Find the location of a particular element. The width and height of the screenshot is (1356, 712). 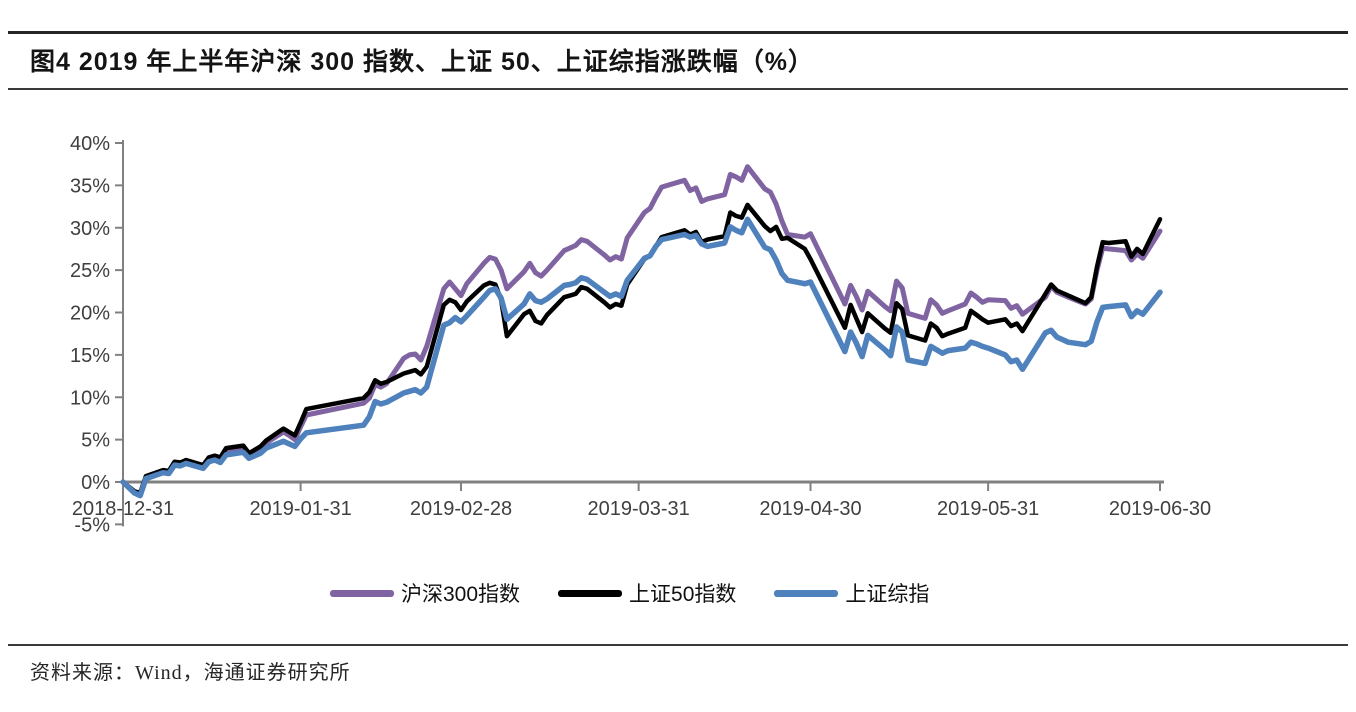

y-axis-label: 15% is located at coordinates (90, 356).